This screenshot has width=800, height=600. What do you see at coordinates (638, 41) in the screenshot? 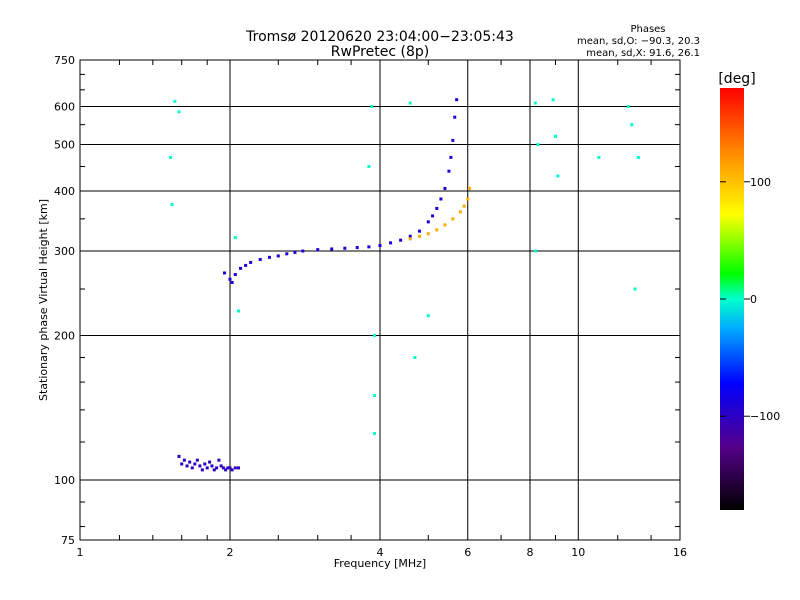
I see `phases-o-stats: mean, sd,O: −90.3, 20.3` at bounding box center [638, 41].